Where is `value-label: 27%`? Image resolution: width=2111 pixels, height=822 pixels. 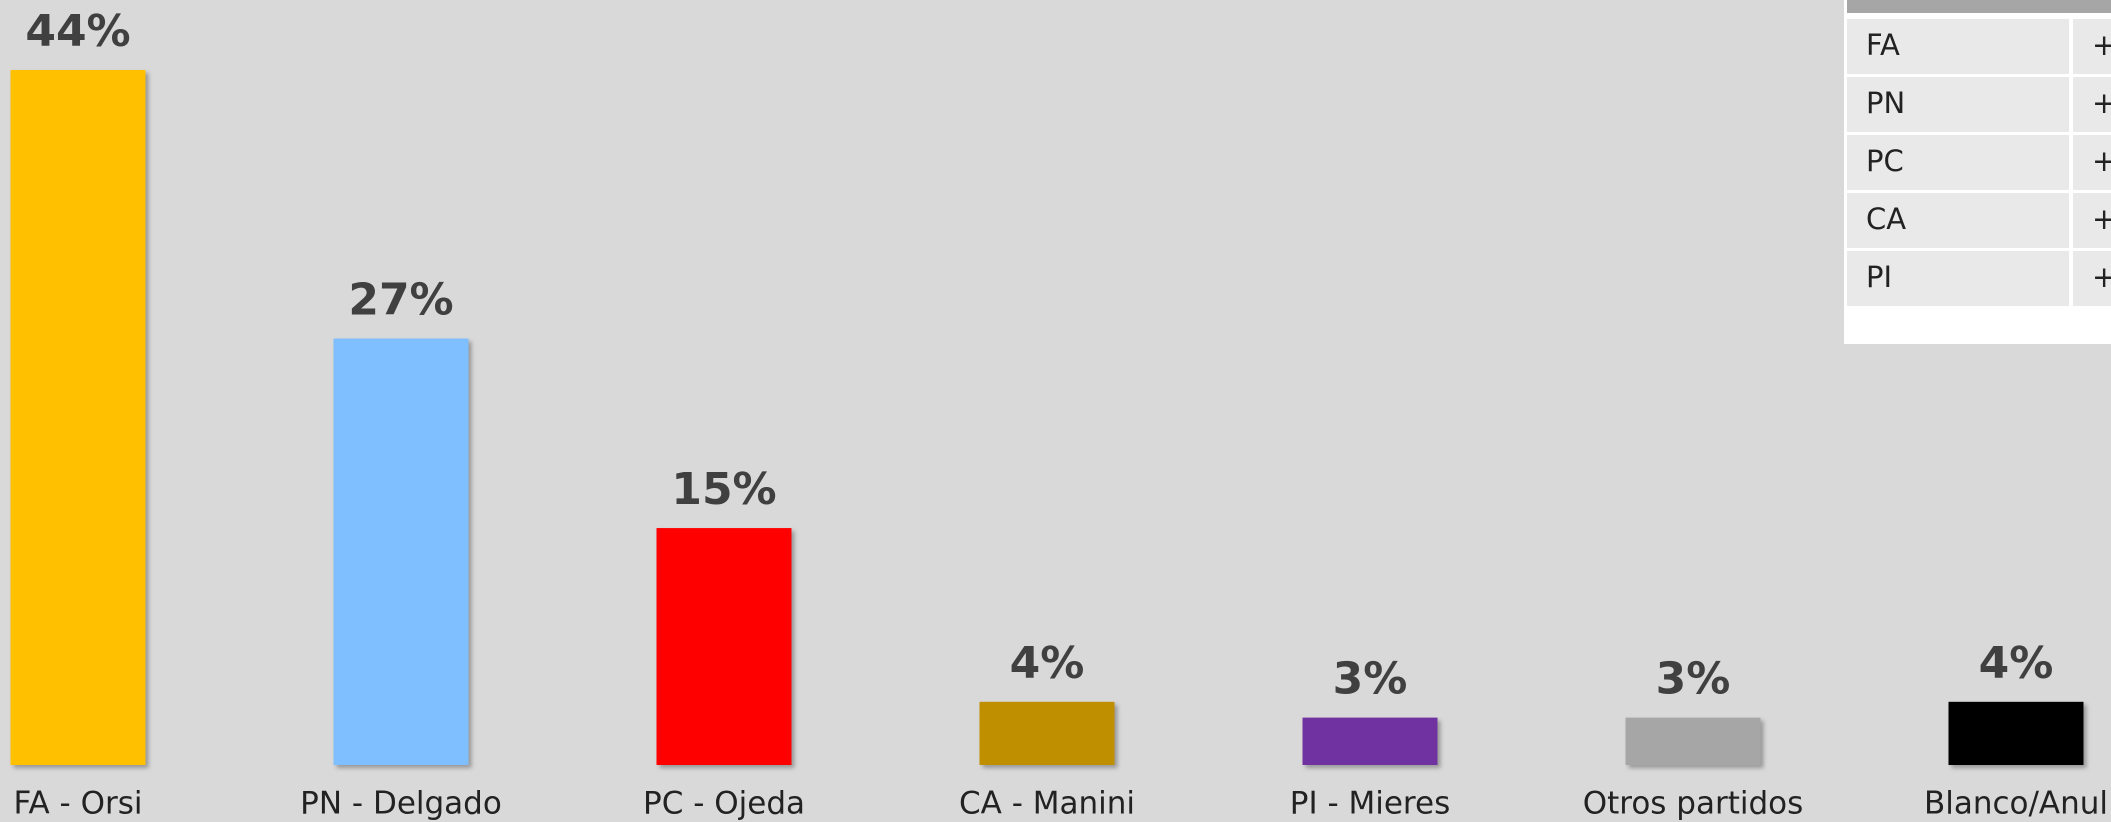 value-label: 27% is located at coordinates (400, 300).